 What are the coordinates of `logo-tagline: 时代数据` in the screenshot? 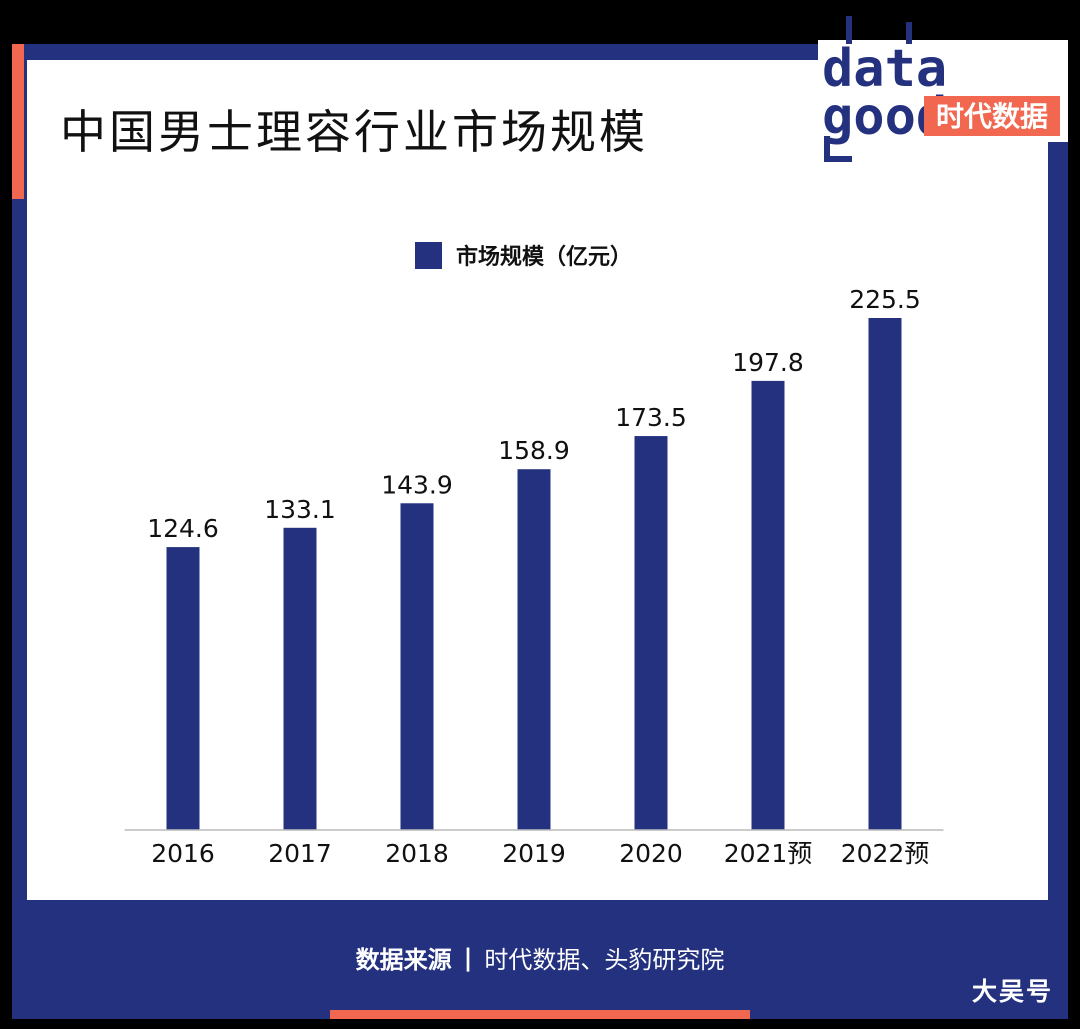 It's located at (992, 116).